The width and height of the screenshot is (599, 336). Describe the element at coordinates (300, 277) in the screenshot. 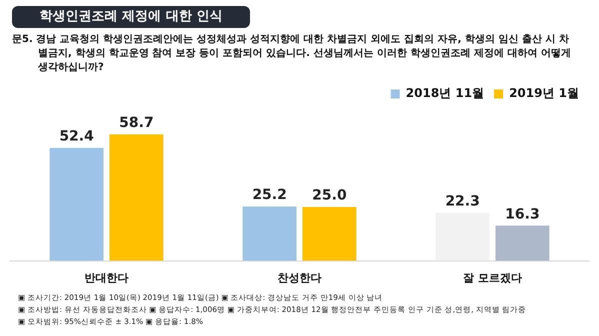

I see `x-tick-label: 찬성한다` at that location.